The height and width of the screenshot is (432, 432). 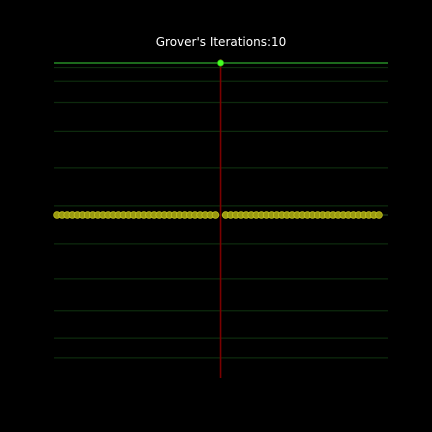 I want to click on chart-title: Grover's Iterations:10, so click(x=221, y=42).